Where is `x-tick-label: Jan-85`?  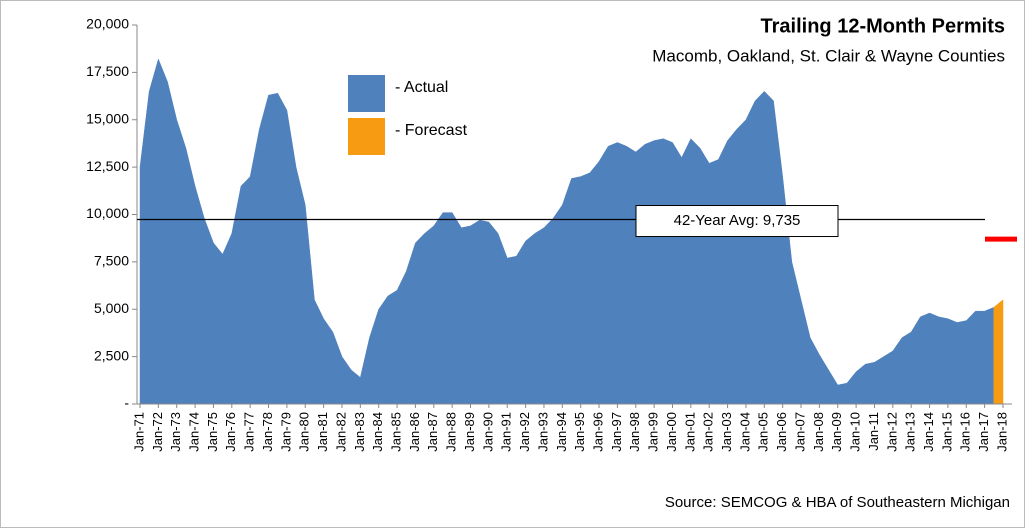 x-tick-label: Jan-85 is located at coordinates (396, 432).